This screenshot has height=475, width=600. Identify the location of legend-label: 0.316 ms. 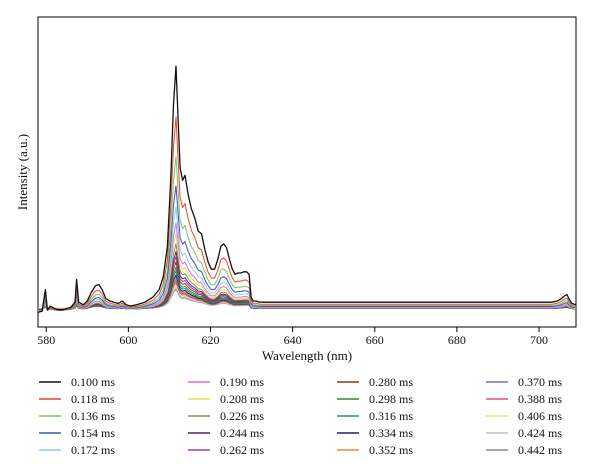
(391, 416).